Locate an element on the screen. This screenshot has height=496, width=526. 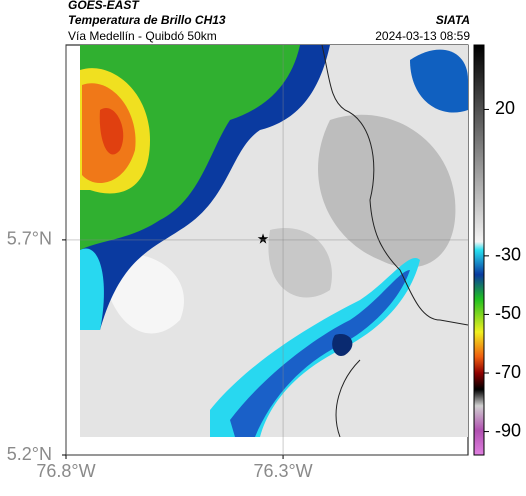
colorbar-tick-label: -70 is located at coordinates (508, 372).